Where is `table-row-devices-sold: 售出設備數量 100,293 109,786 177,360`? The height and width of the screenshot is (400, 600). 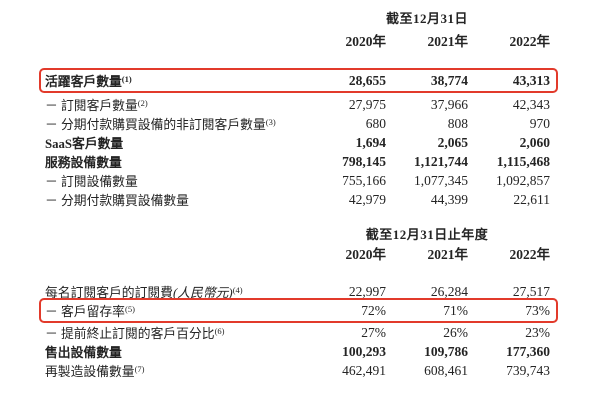
table-row-devices-sold: 售出設備數量 100,293 109,786 177,360 is located at coordinates (297, 351).